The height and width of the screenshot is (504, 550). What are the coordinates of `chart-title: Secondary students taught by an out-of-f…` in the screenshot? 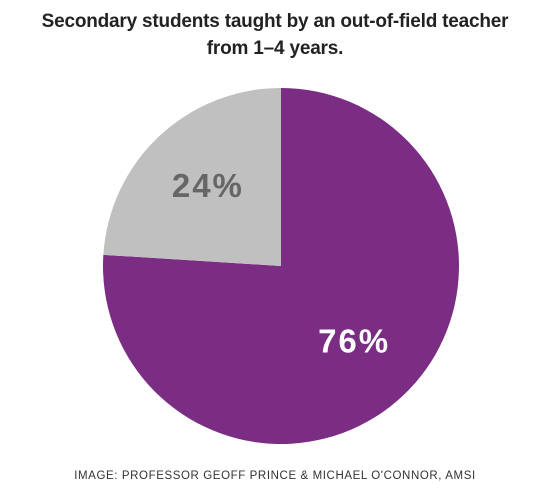 It's located at (275, 35).